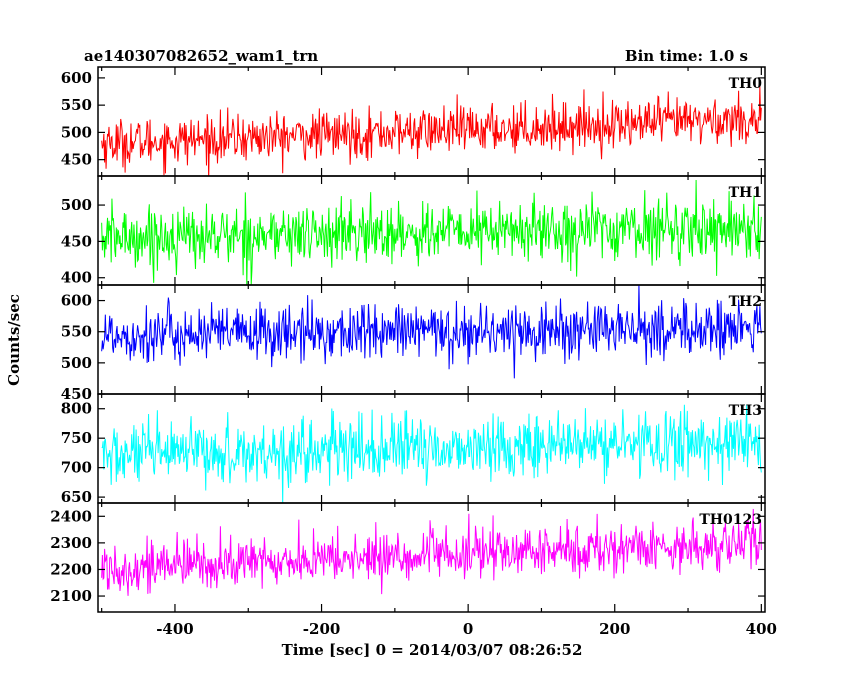 The height and width of the screenshot is (680, 850). Describe the element at coordinates (71, 596) in the screenshot. I see `y-tick-label: 2100` at that location.